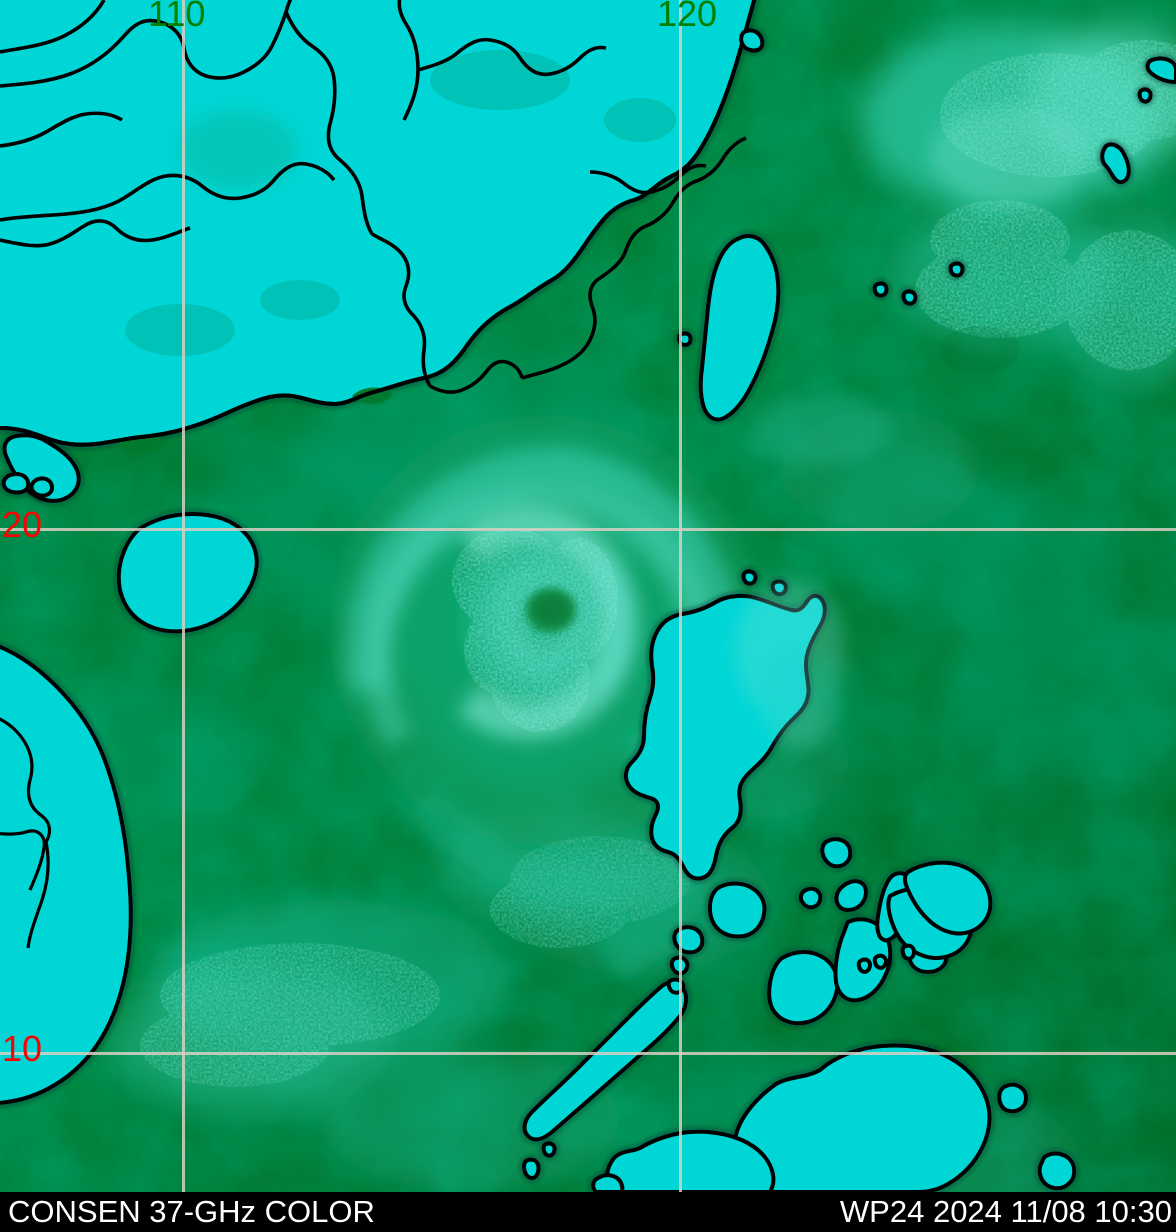 The height and width of the screenshot is (1232, 1176). I want to click on landmass-masbate, so click(851, 895).